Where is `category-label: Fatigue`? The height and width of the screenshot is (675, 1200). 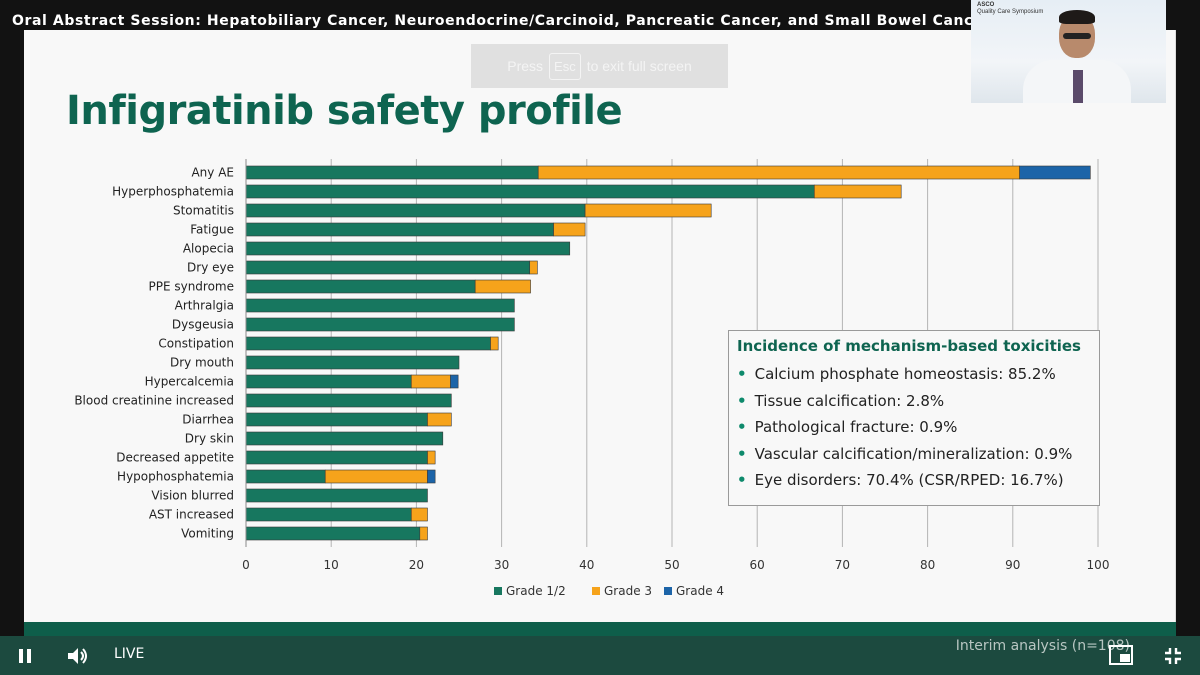
category-label: Fatigue is located at coordinates (212, 230).